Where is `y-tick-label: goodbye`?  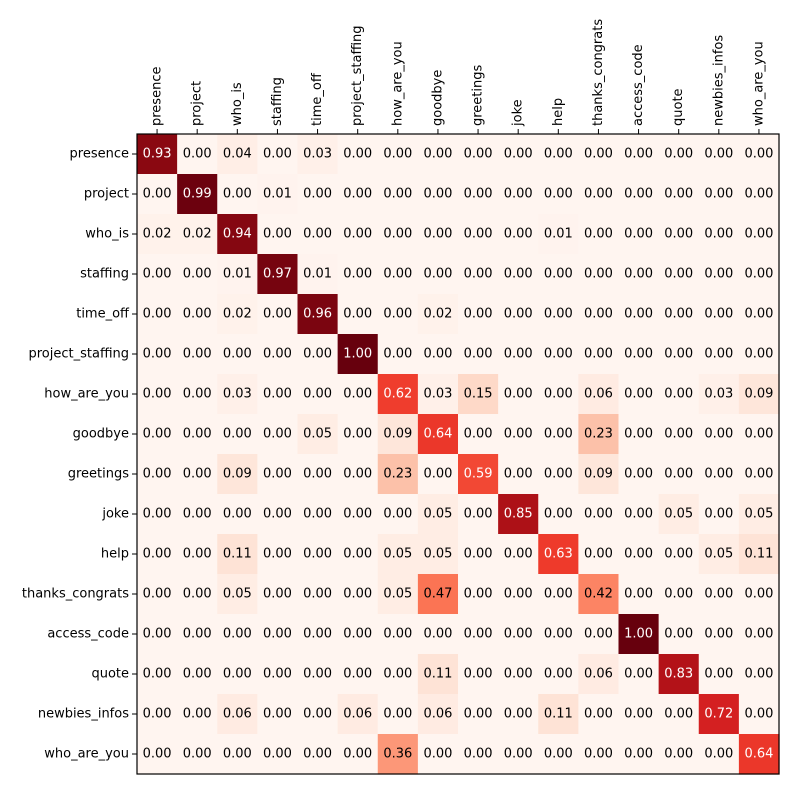 y-tick-label: goodbye is located at coordinates (101, 434).